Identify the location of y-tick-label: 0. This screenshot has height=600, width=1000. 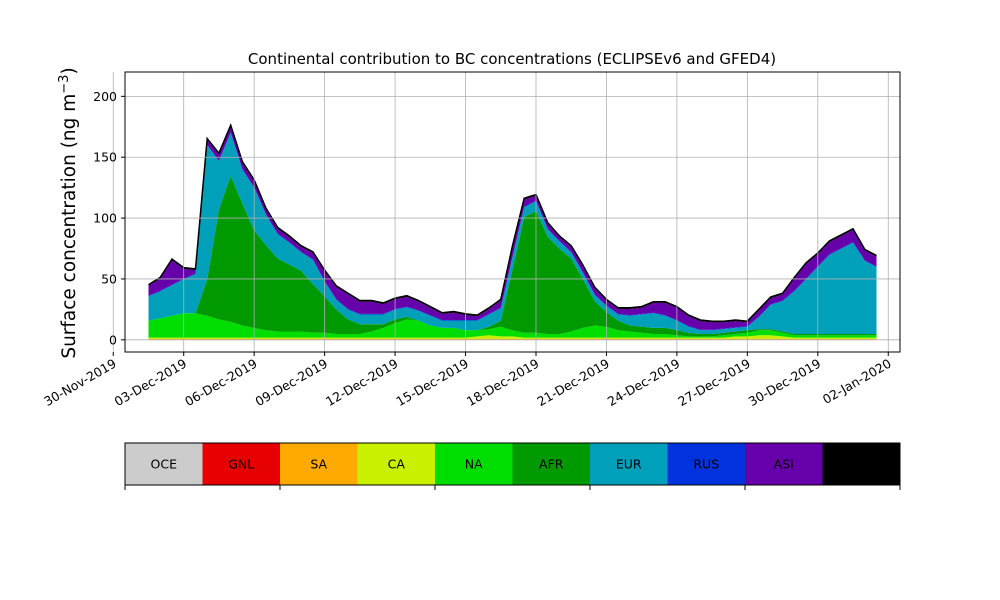
(113, 339).